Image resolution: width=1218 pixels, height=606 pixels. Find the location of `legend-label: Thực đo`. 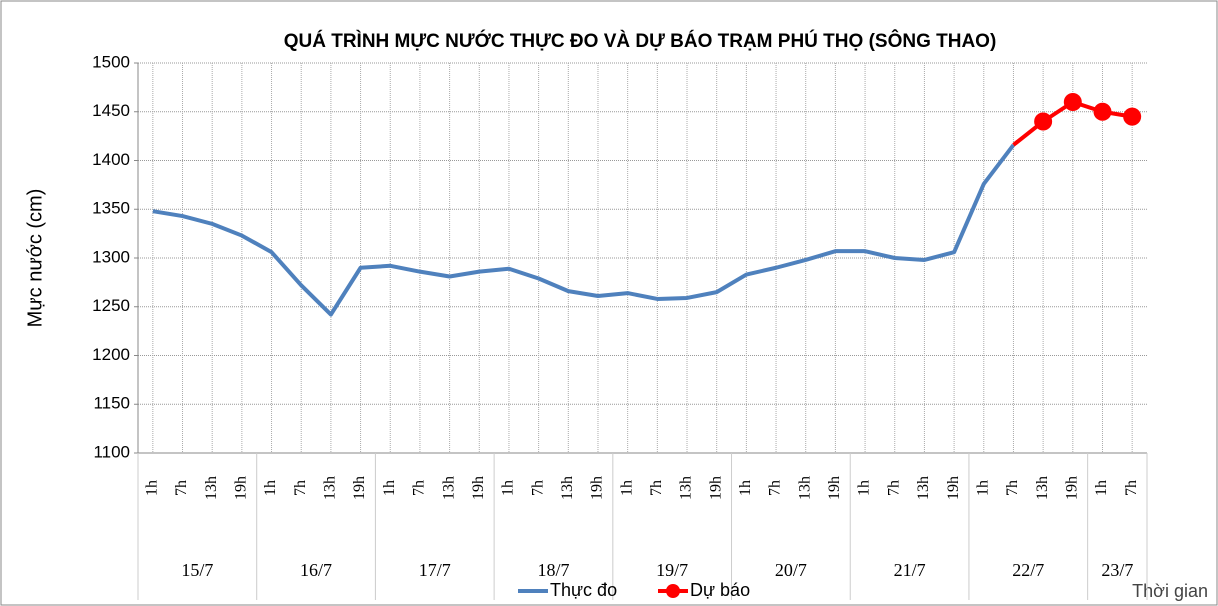

legend-label: Thực đo is located at coordinates (583, 590).